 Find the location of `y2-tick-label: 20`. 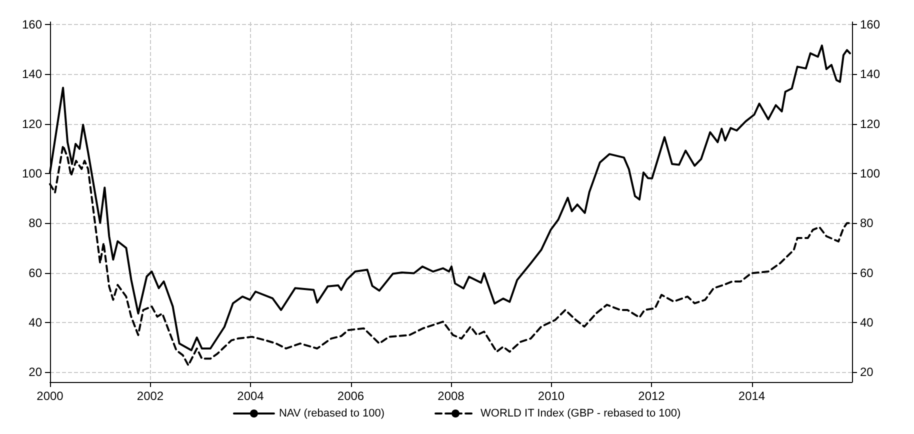

y2-tick-label: 20 is located at coordinates (867, 372).